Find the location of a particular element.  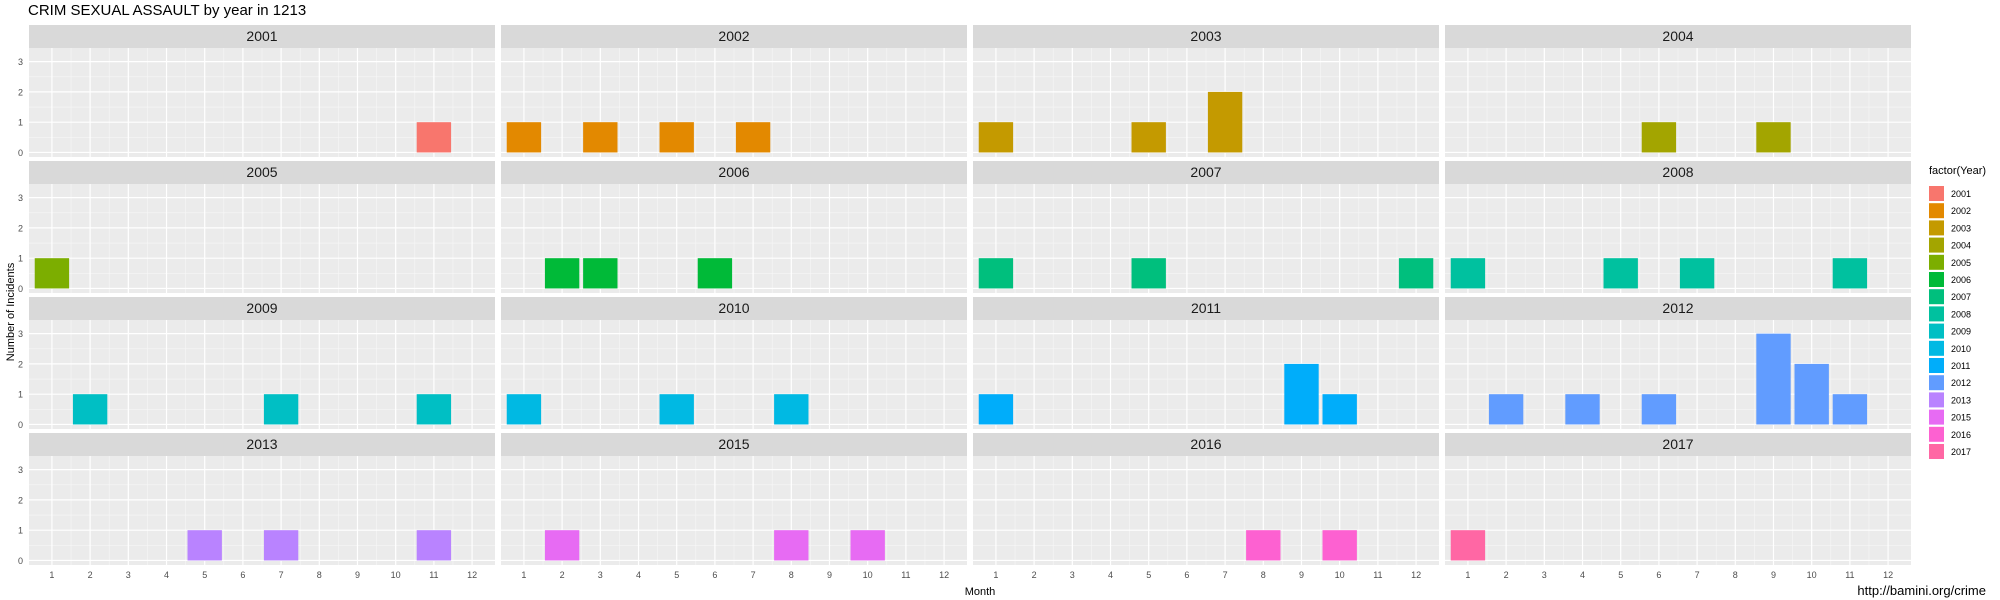

facet-label-2005: 2005 is located at coordinates (261, 172).